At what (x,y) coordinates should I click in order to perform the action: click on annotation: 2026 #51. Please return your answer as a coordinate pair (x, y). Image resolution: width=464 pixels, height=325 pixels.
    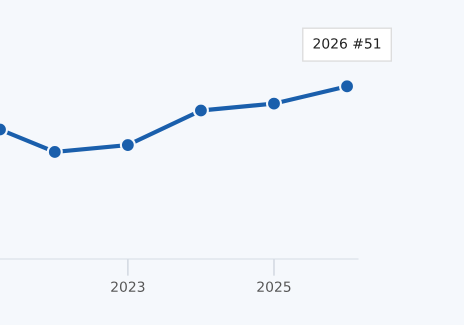
    Looking at the image, I should click on (347, 43).